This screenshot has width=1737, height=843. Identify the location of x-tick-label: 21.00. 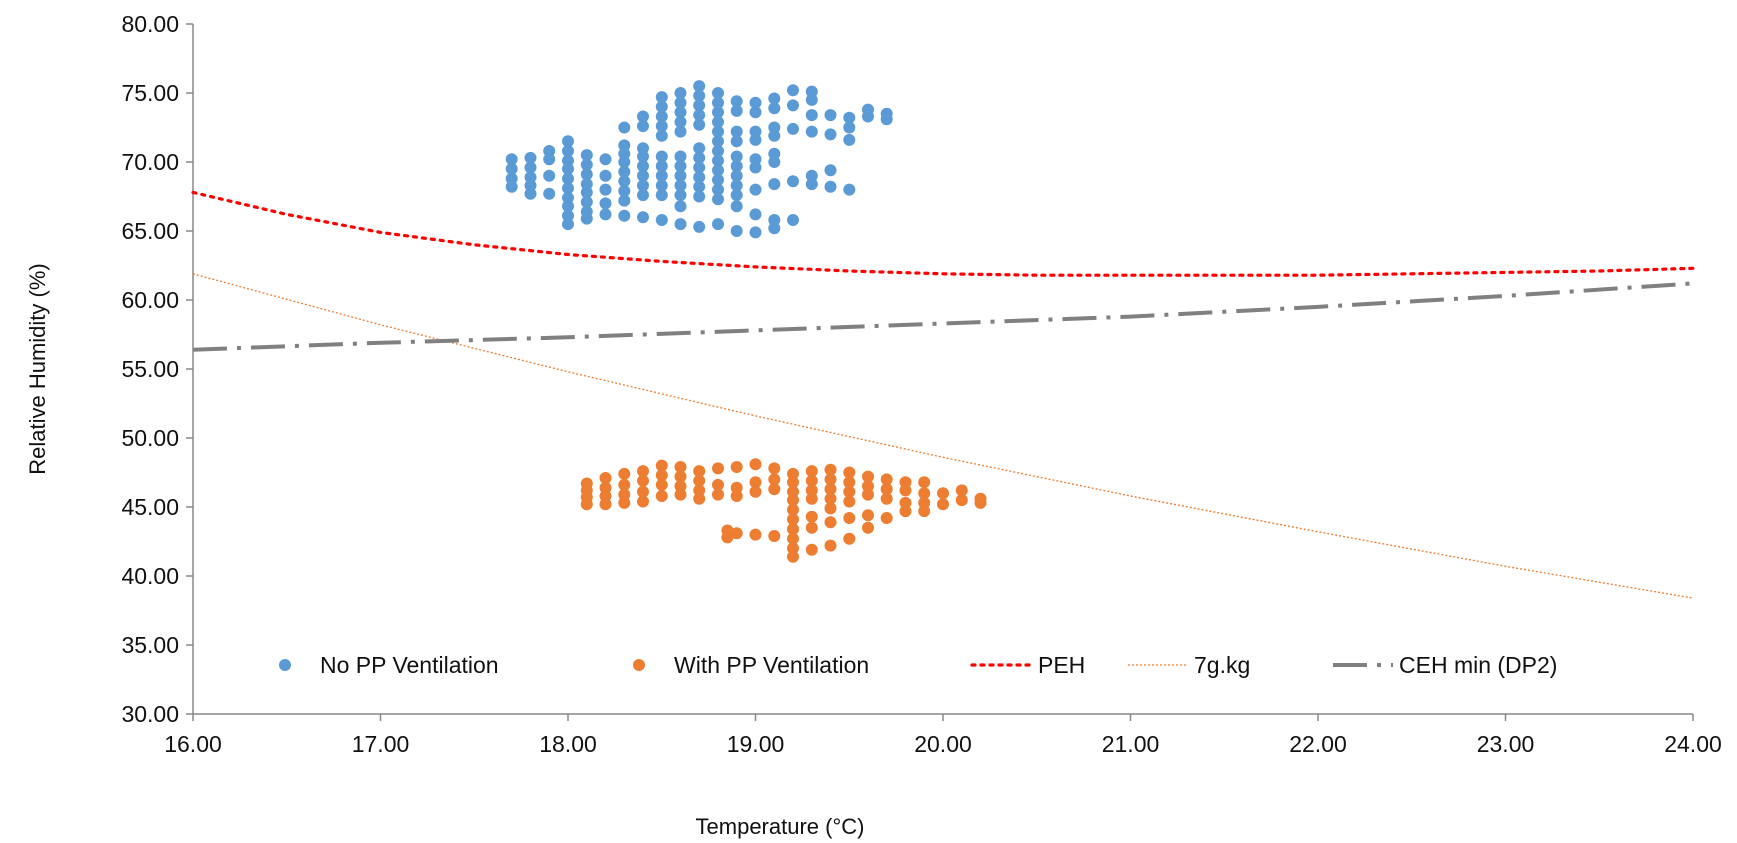
(1131, 744).